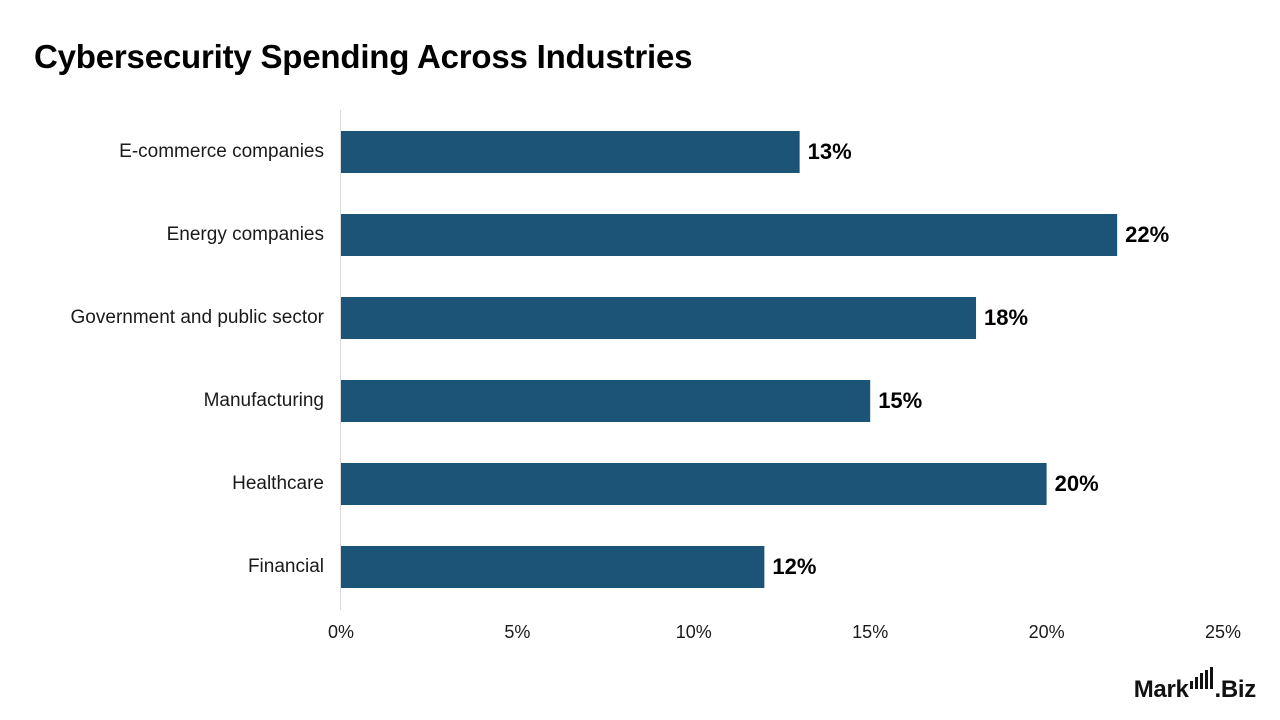  I want to click on x-tick-label: 10%, so click(694, 632).